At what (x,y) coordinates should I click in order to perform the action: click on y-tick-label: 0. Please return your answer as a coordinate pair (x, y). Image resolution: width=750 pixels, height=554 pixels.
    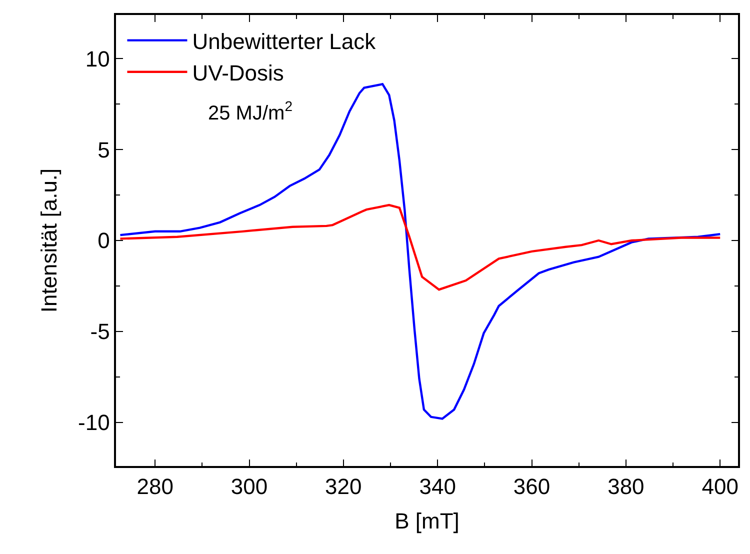
    Looking at the image, I should click on (104, 241).